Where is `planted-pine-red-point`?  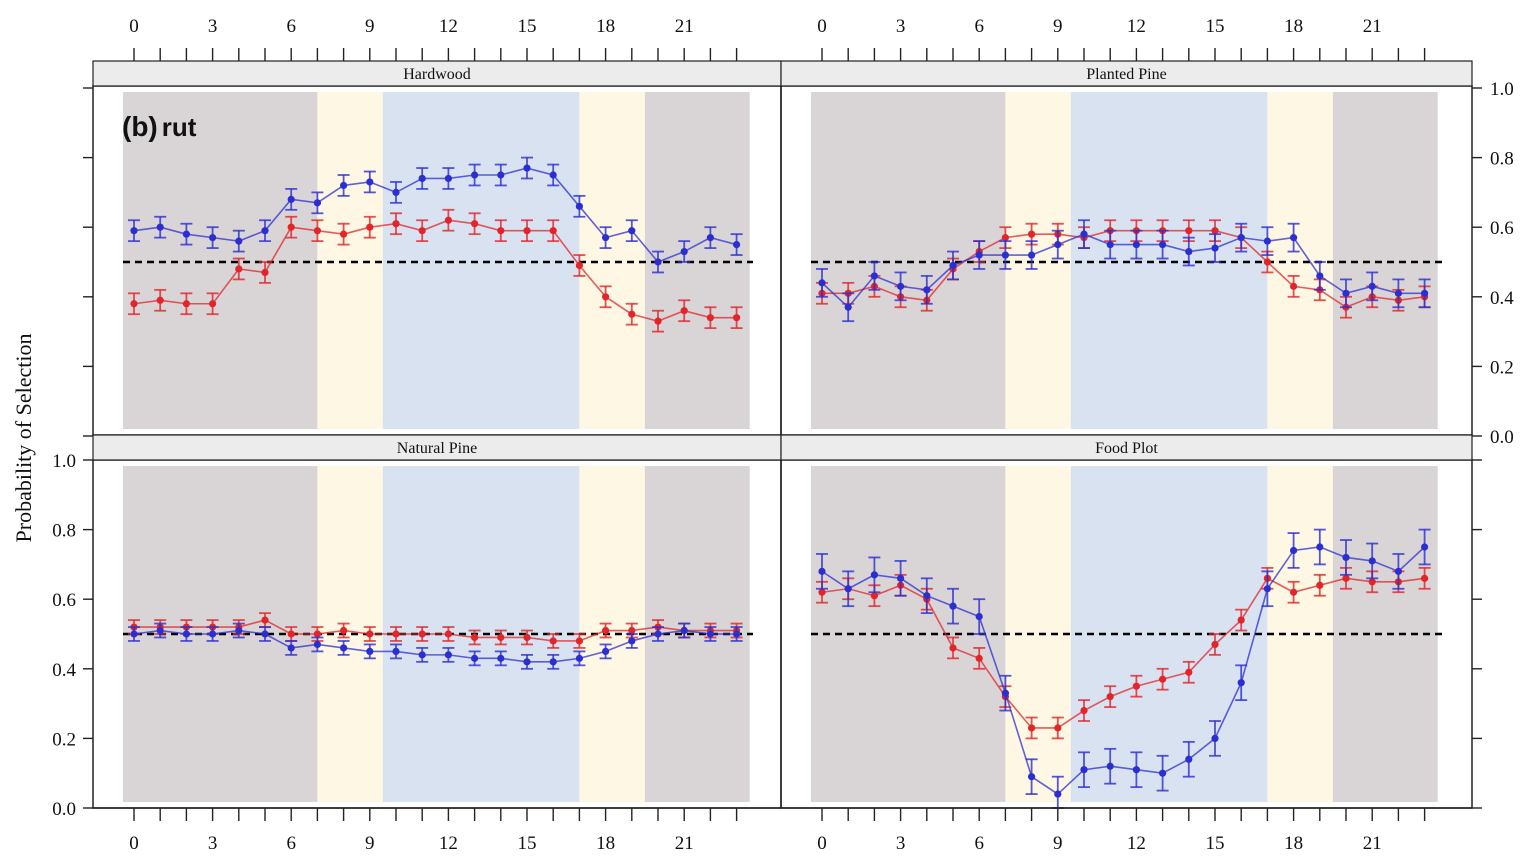 planted-pine-red-point is located at coordinates (1005, 238).